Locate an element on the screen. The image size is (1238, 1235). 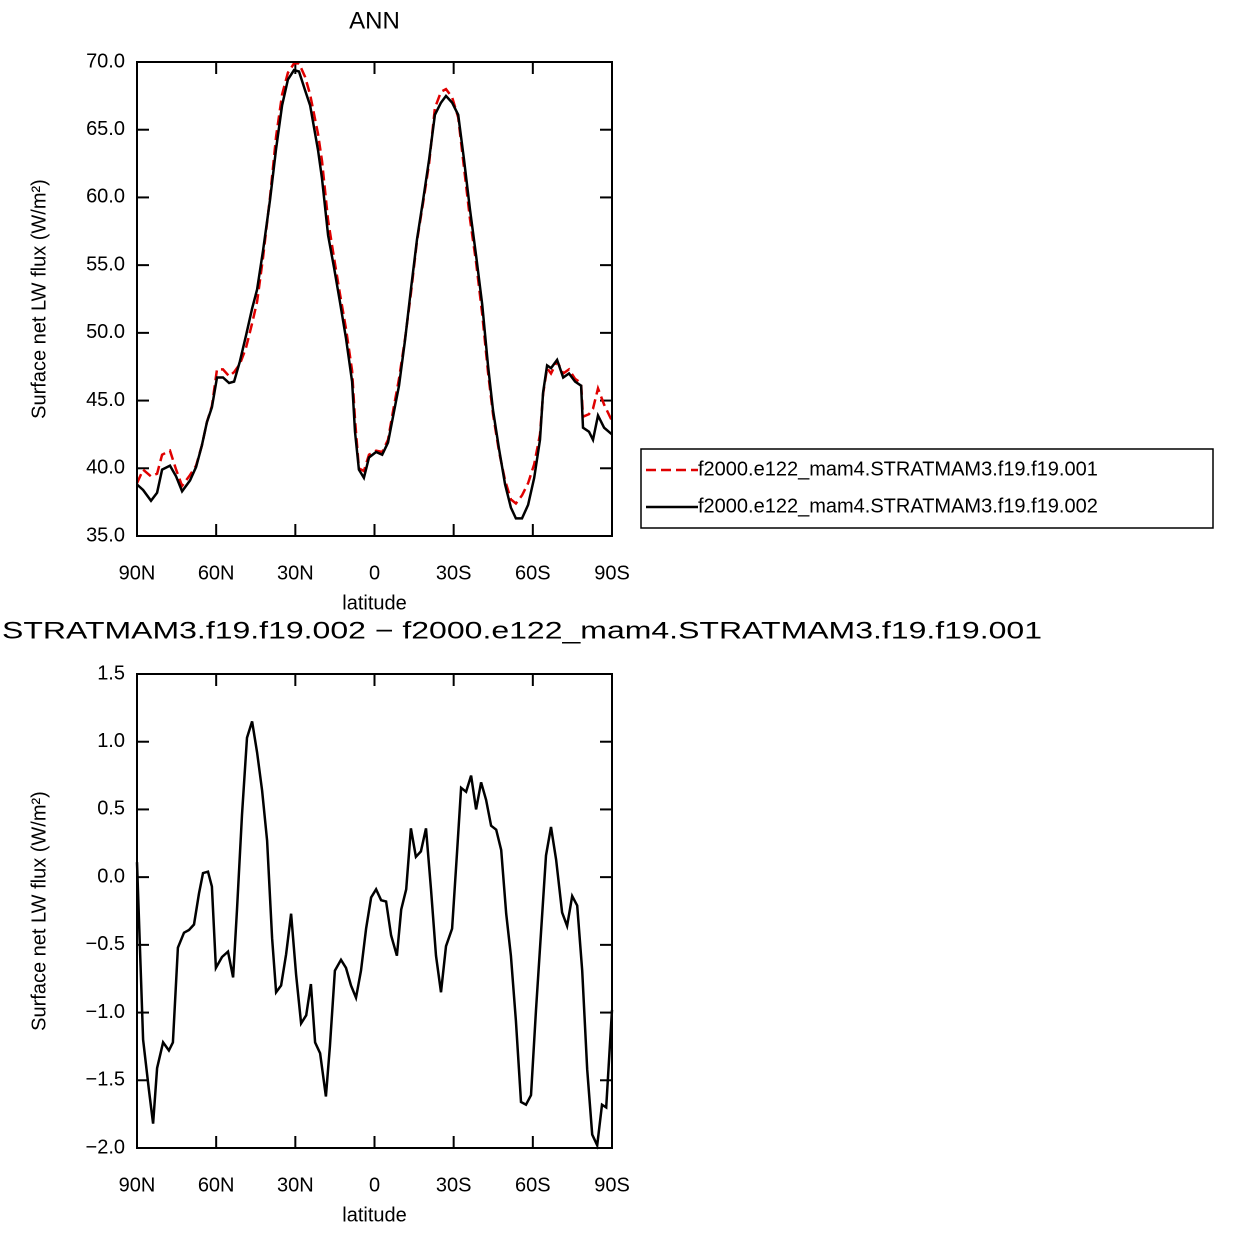
y-tick-label: 40.0 is located at coordinates (105, 468).